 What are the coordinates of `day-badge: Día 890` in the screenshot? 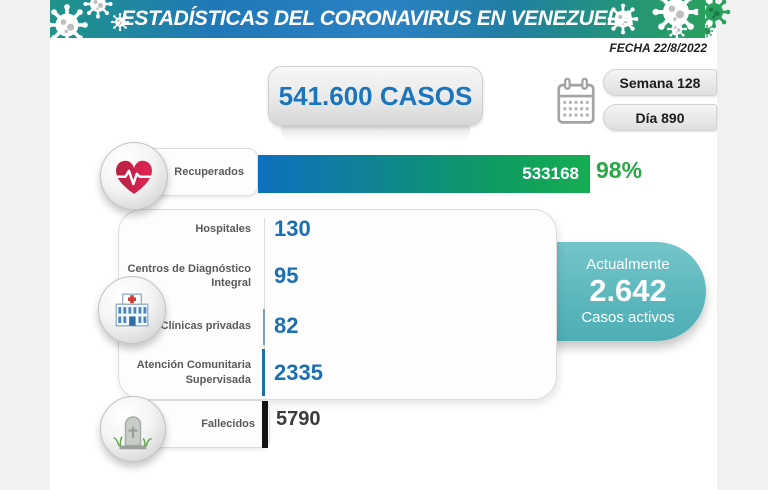 It's located at (660, 117).